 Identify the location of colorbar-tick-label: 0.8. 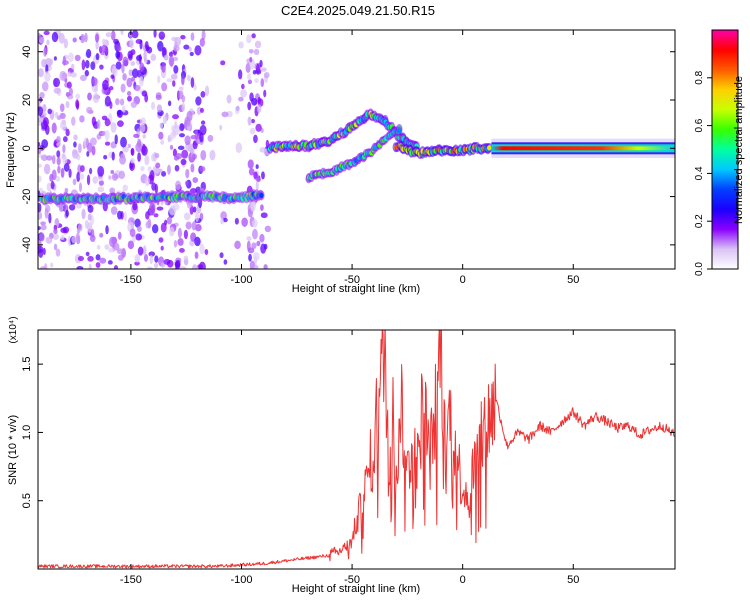
(699, 77).